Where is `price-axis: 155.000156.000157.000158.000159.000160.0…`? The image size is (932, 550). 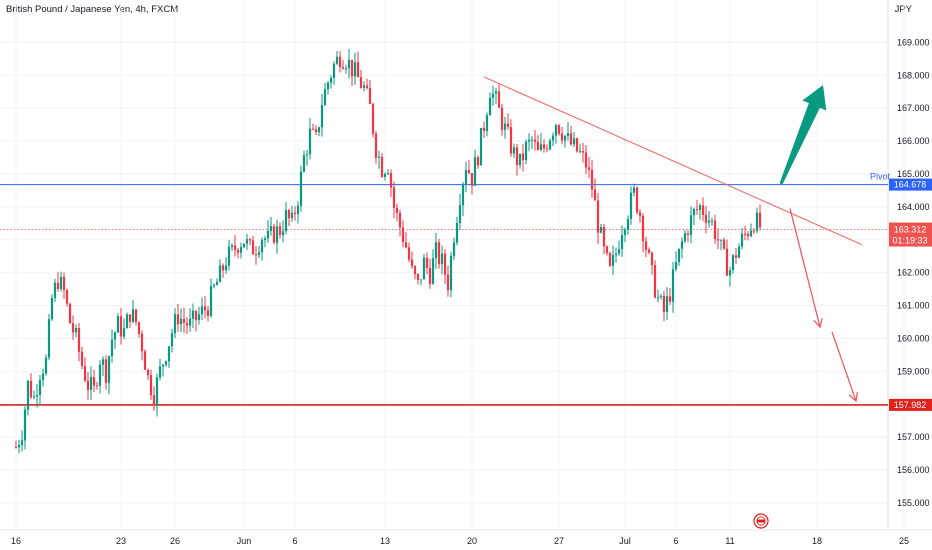
price-axis: 155.000156.000157.000158.000159.000160.0… is located at coordinates (913, 272).